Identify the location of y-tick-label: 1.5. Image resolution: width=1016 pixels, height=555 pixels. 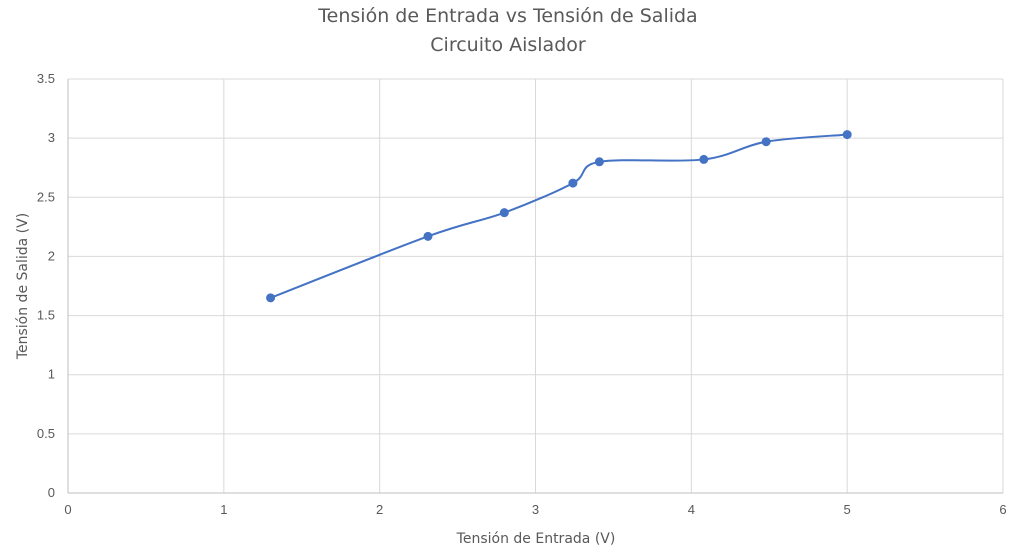
(46, 315).